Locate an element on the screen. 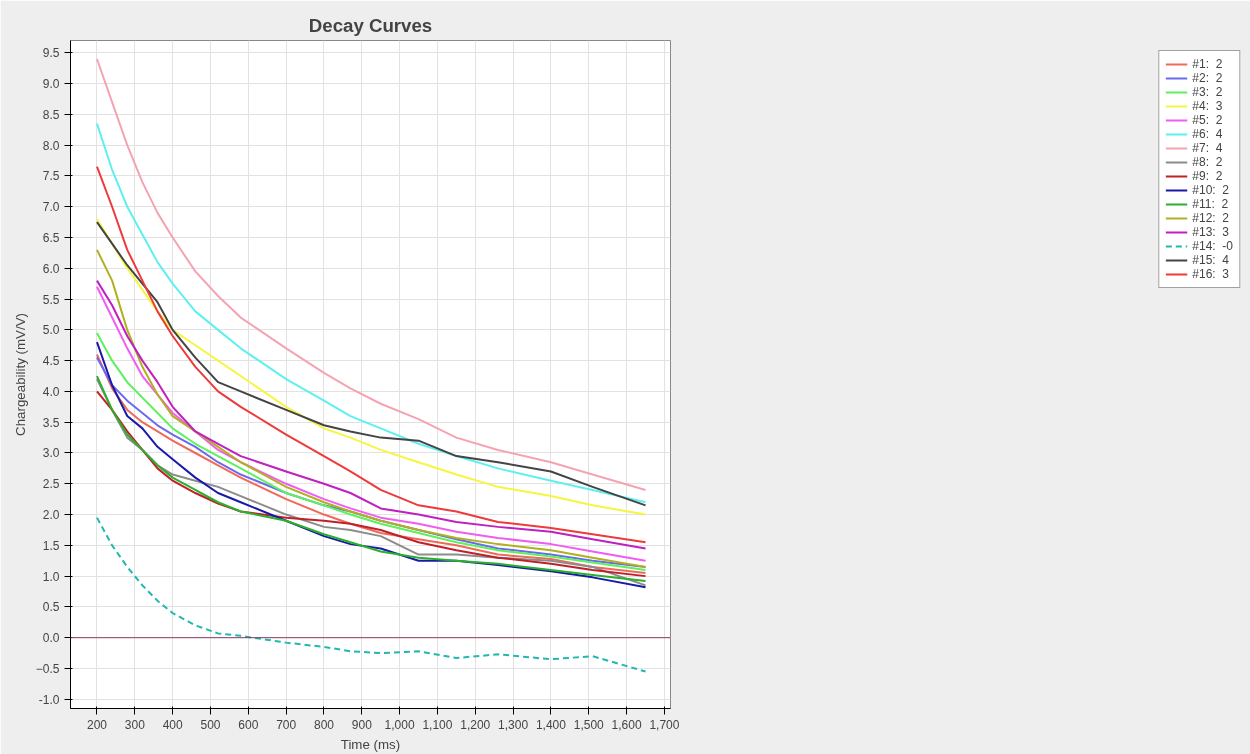  x-tick-label: 800 is located at coordinates (324, 724).